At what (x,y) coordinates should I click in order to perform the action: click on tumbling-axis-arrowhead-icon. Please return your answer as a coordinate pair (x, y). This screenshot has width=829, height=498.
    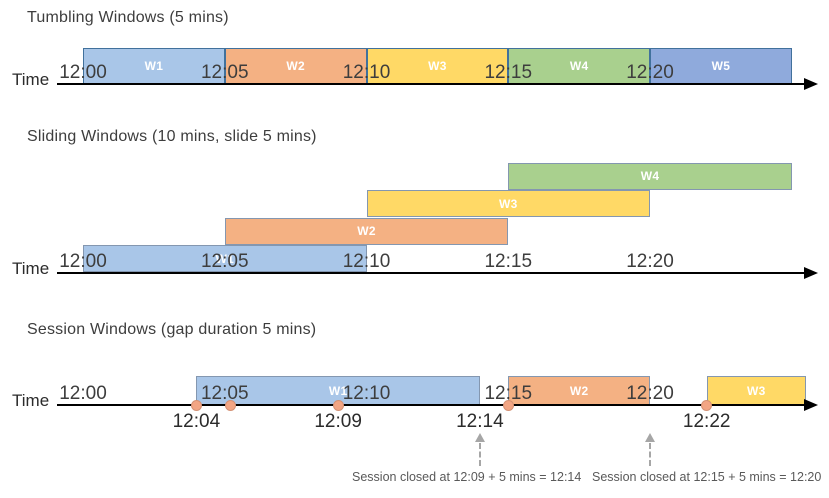
    Looking at the image, I should click on (811, 84).